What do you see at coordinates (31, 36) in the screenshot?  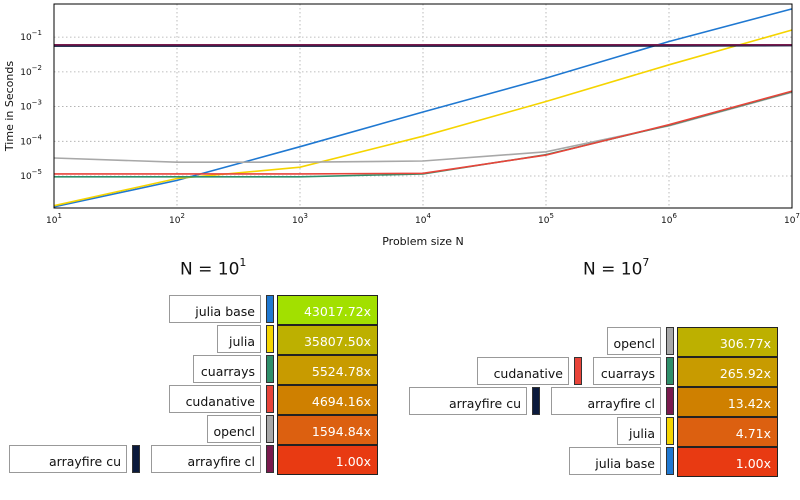 I see `y-tick-label: 10⁻¹` at bounding box center [31, 36].